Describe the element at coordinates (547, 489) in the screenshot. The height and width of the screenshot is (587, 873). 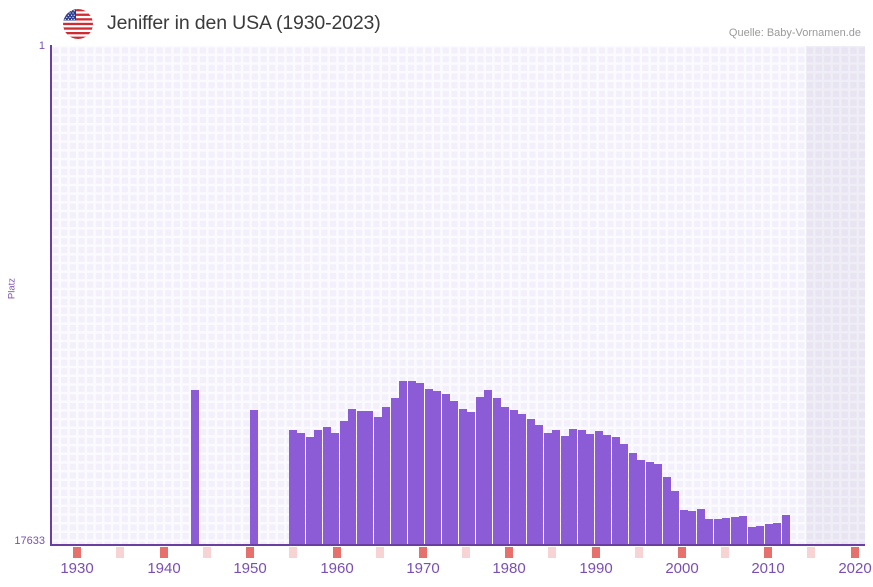
I see `bar-1988` at that location.